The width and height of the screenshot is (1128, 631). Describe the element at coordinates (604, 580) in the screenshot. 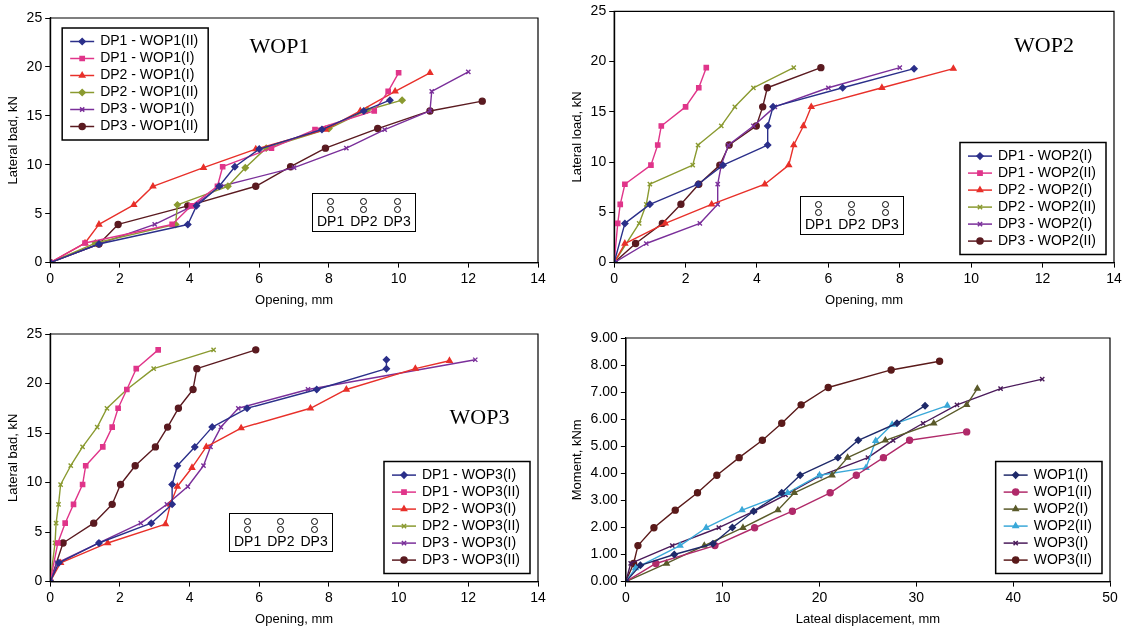

I see `y-tick-label: 0.00` at that location.